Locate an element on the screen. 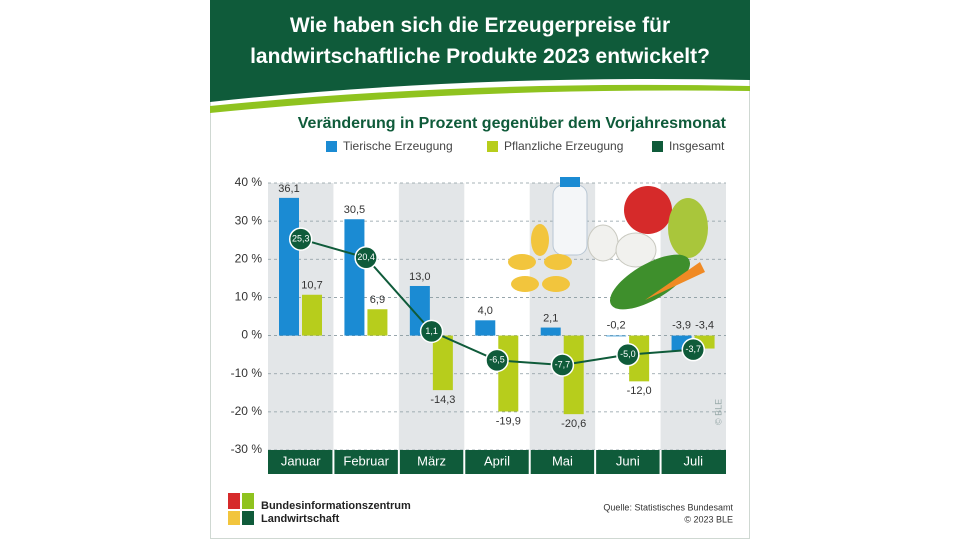 This screenshot has height=540, width=960. publisher: Landwirtschaft is located at coordinates (300, 519).